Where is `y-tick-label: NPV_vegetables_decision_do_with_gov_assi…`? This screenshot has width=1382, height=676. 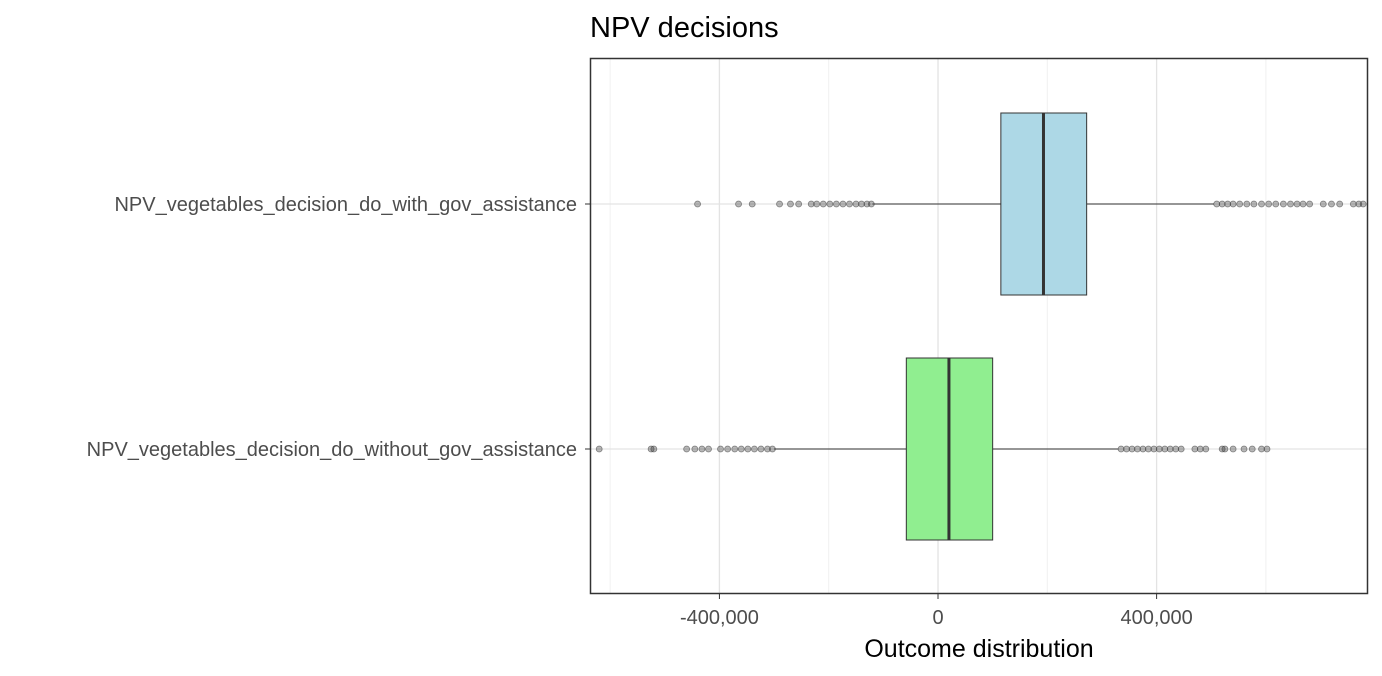 y-tick-label: NPV_vegetables_decision_do_with_gov_assi… is located at coordinates (345, 205).